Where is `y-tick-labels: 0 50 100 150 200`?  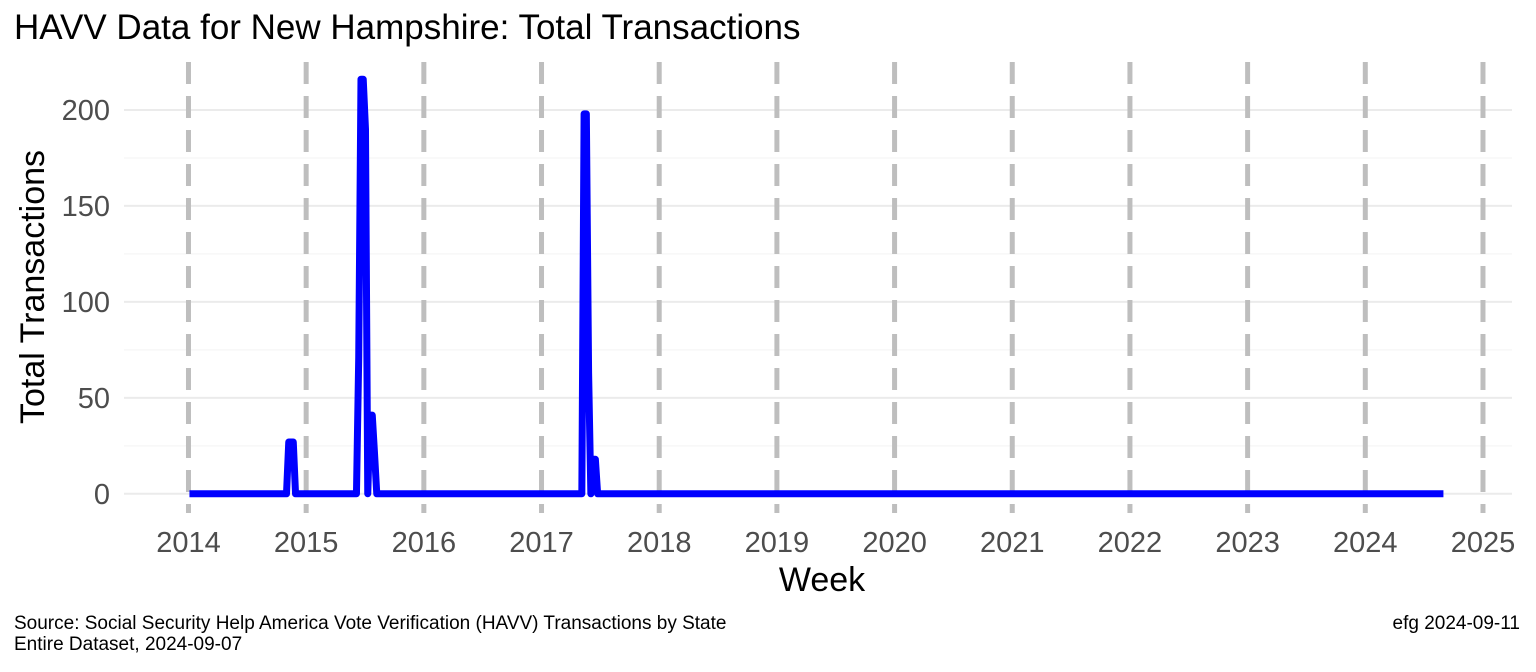 y-tick-labels: 0 50 100 150 200 is located at coordinates (86, 303).